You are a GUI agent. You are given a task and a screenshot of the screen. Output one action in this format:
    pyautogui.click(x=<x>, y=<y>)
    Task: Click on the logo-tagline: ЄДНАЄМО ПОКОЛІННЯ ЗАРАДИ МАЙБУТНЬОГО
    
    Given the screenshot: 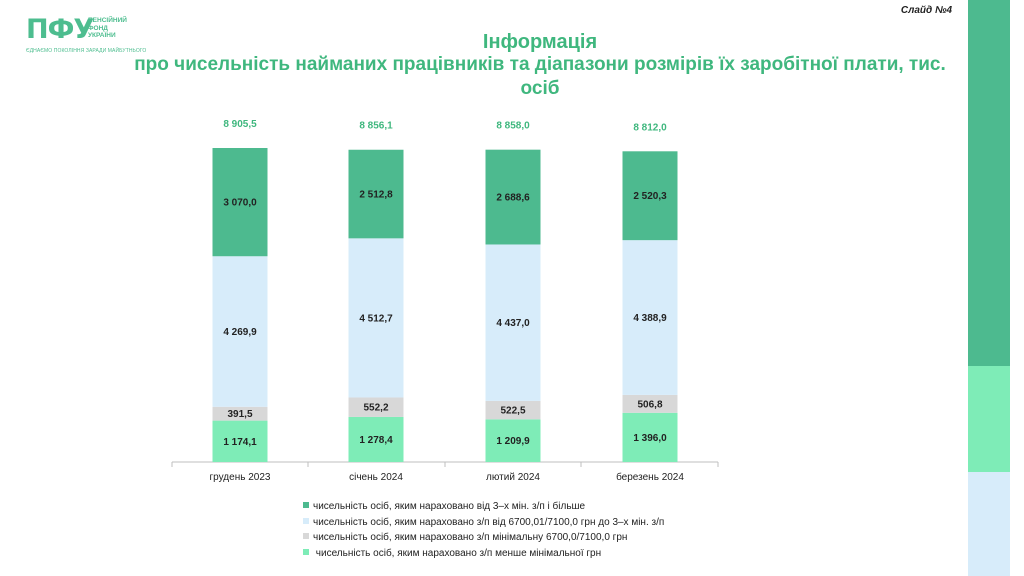 What is the action you would take?
    pyautogui.click(x=86, y=51)
    